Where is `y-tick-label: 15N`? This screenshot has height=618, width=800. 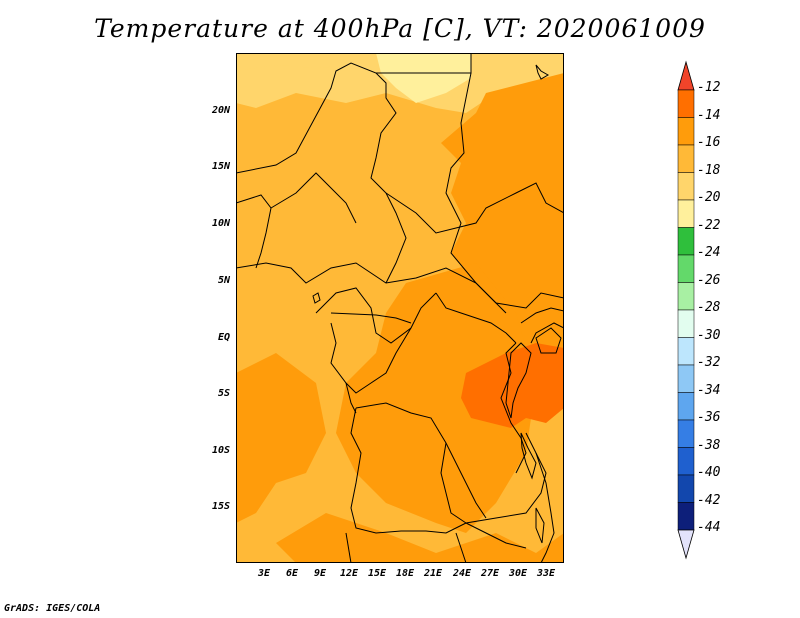
y-tick-label: 15N is located at coordinates (220, 166).